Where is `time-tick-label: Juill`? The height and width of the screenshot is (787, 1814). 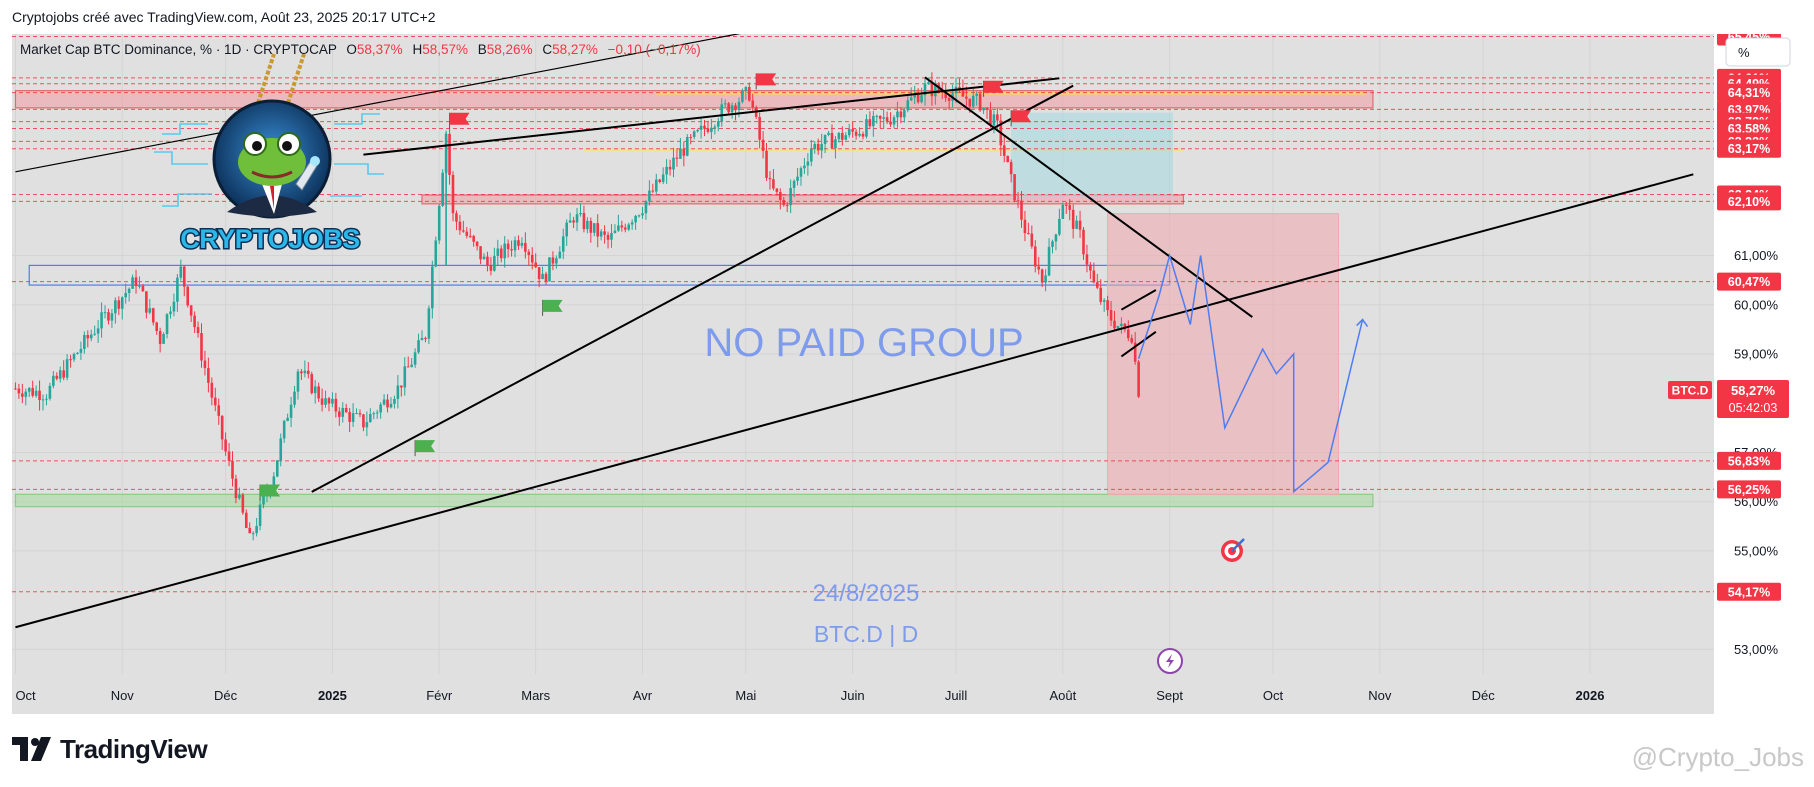 time-tick-label: Juill is located at coordinates (956, 695).